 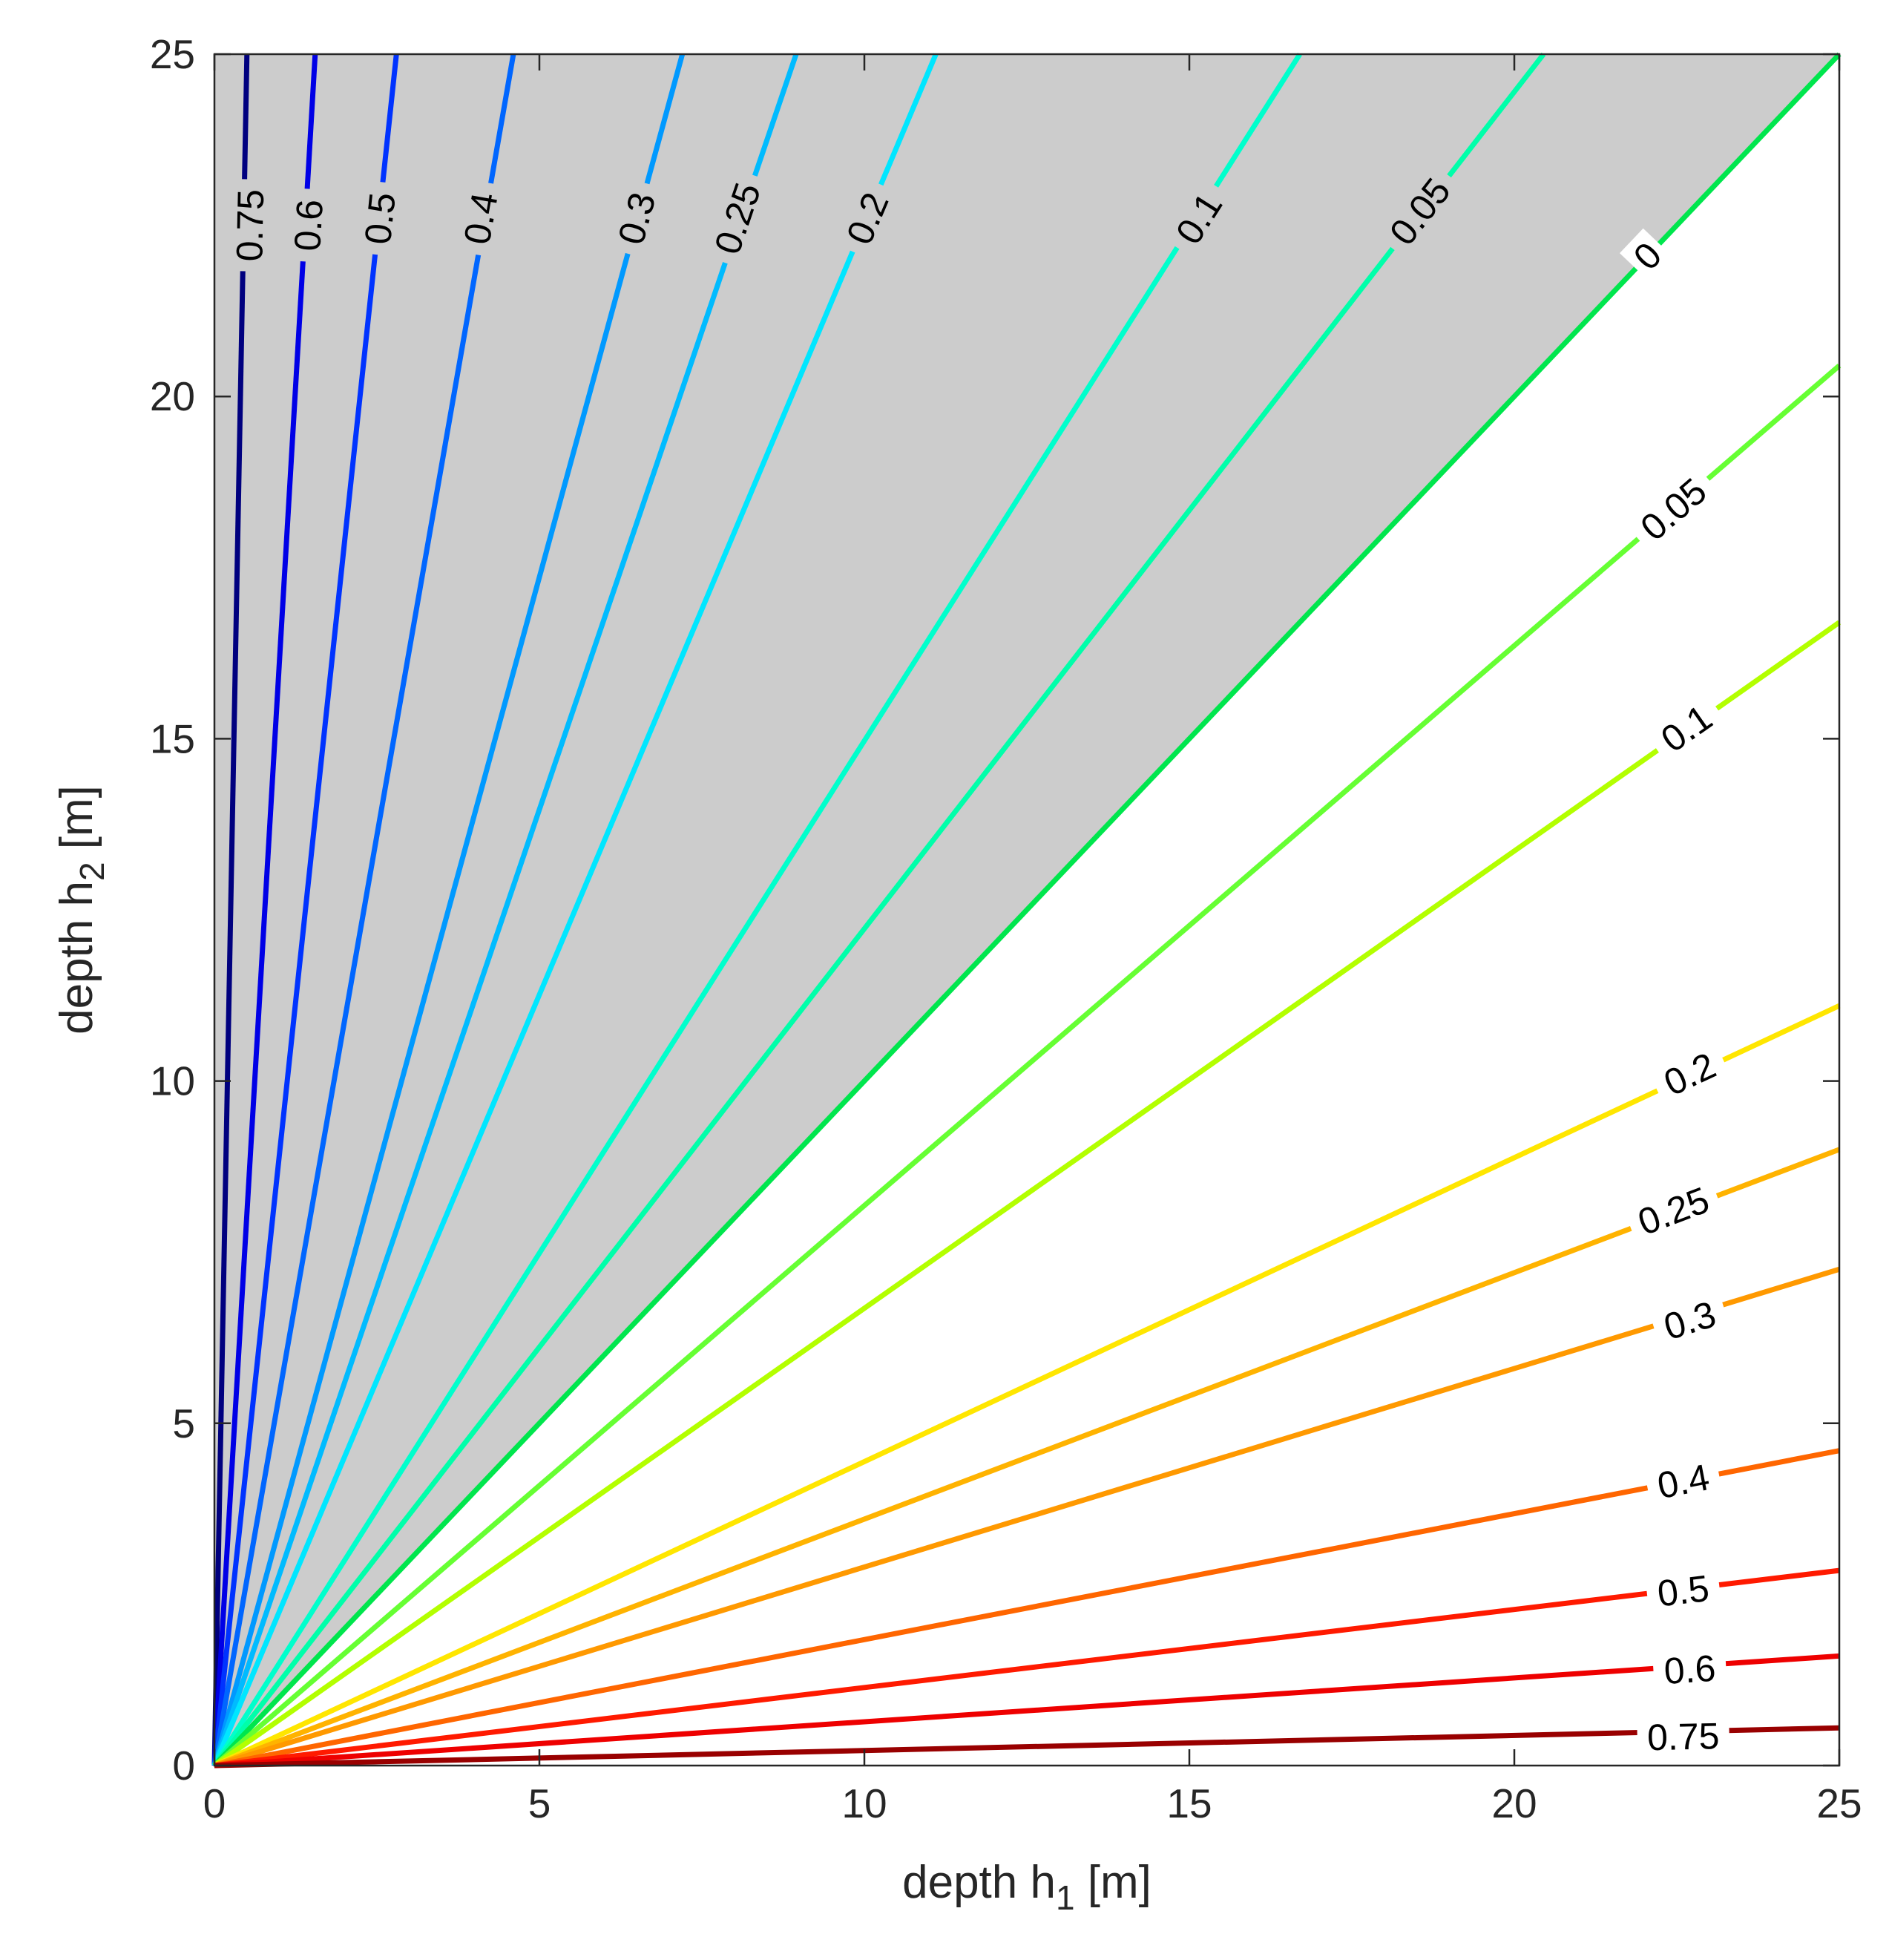 I want to click on contour-label-upper-1: 0.6, so click(x=308, y=225).